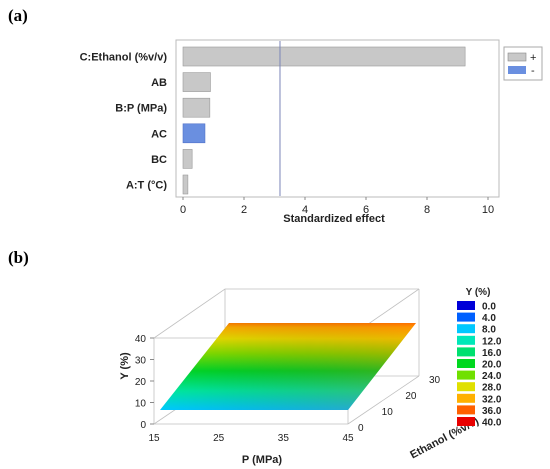 The height and width of the screenshot is (469, 550). Describe the element at coordinates (366, 210) in the screenshot. I see `x-tick-label: 6` at that location.